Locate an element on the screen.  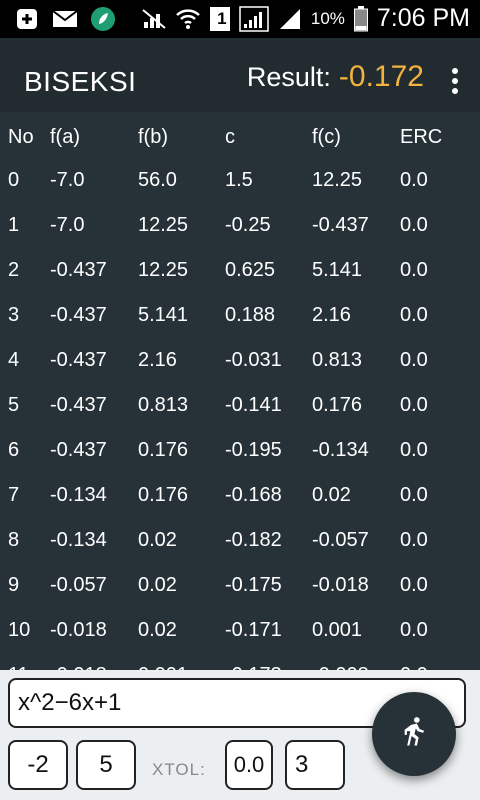
cell-fc: 0.001 is located at coordinates (337, 630).